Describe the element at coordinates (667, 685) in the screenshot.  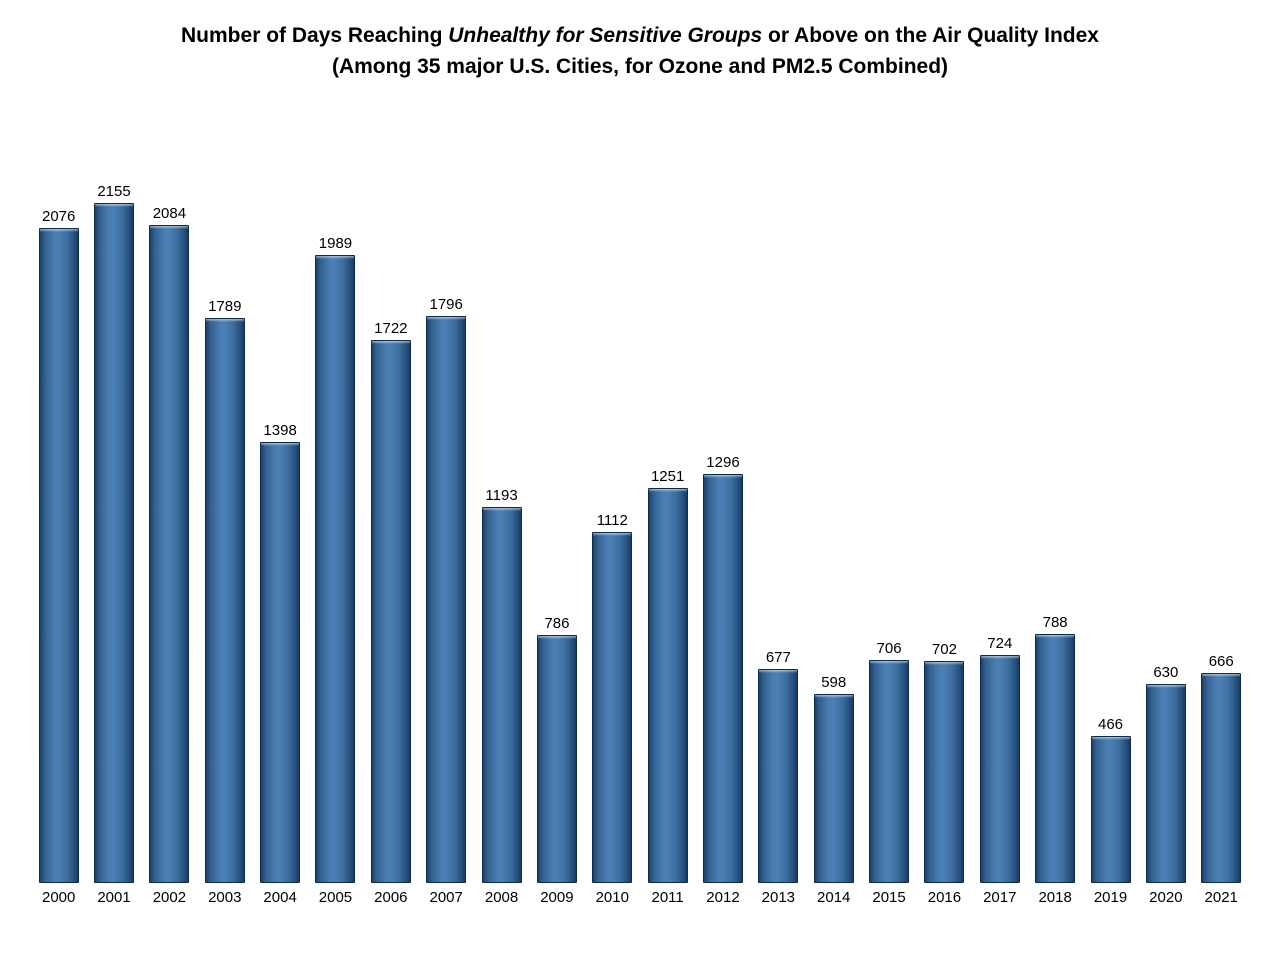
I see `bar-2011` at that location.